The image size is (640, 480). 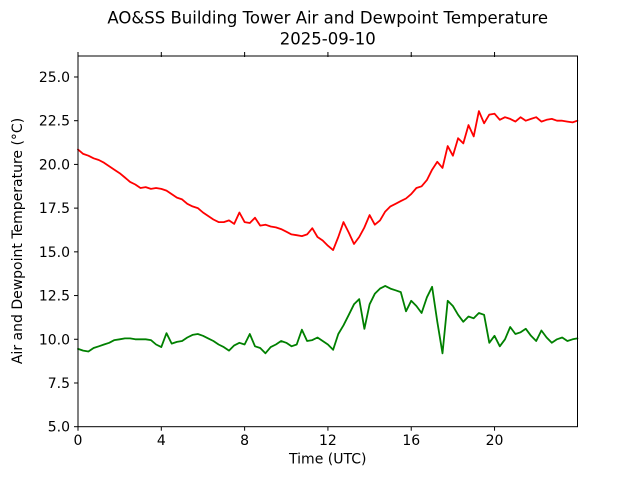 What do you see at coordinates (59, 384) in the screenshot?
I see `y-tick-label: 7.5` at bounding box center [59, 384].